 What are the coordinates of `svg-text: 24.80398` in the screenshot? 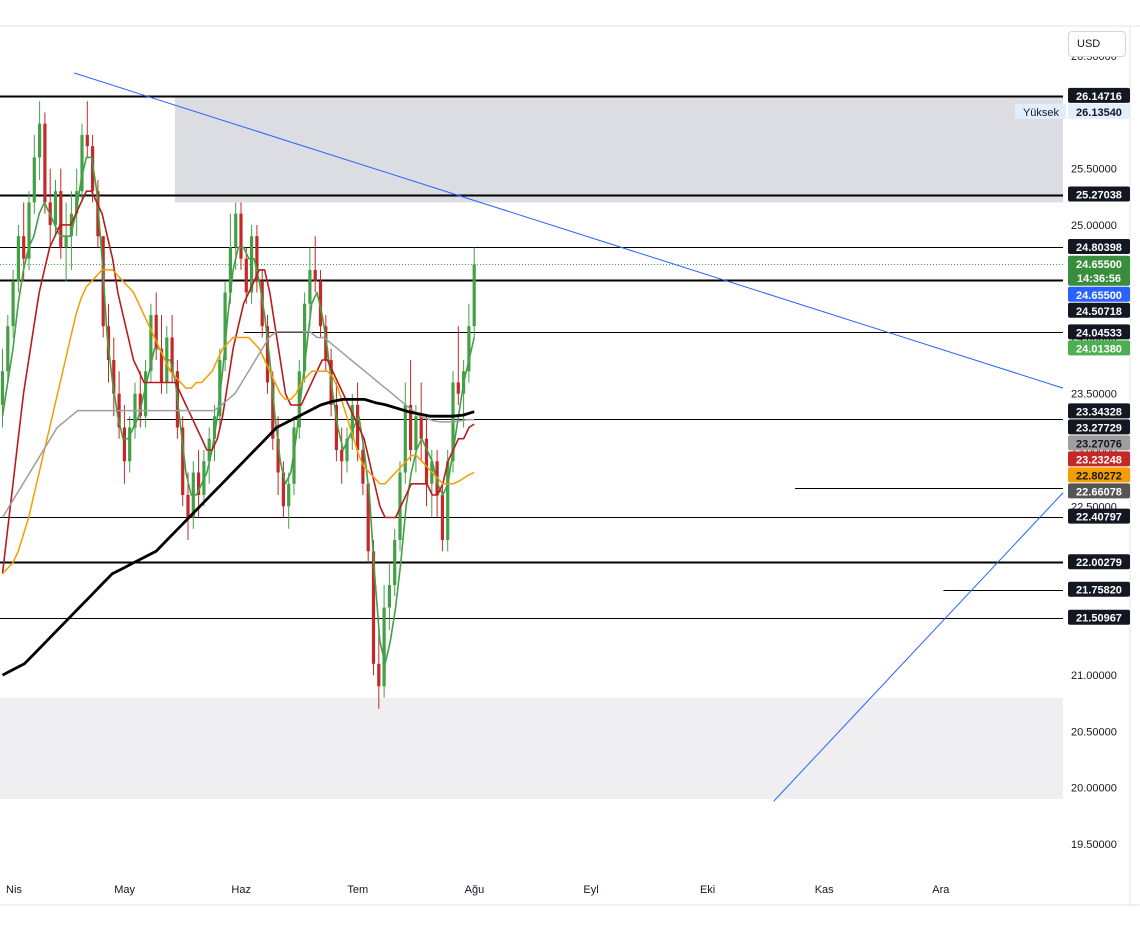 It's located at (1099, 248).